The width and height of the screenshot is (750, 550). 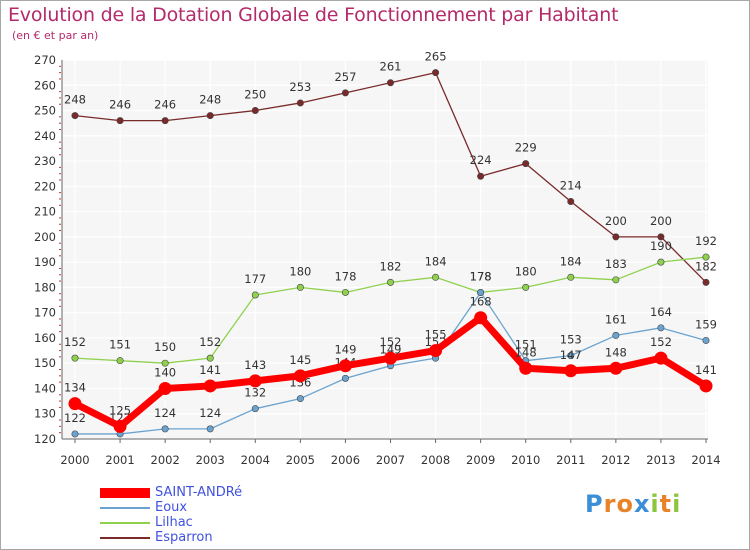 What do you see at coordinates (661, 312) in the screenshot?
I see `data-label: 164` at bounding box center [661, 312].